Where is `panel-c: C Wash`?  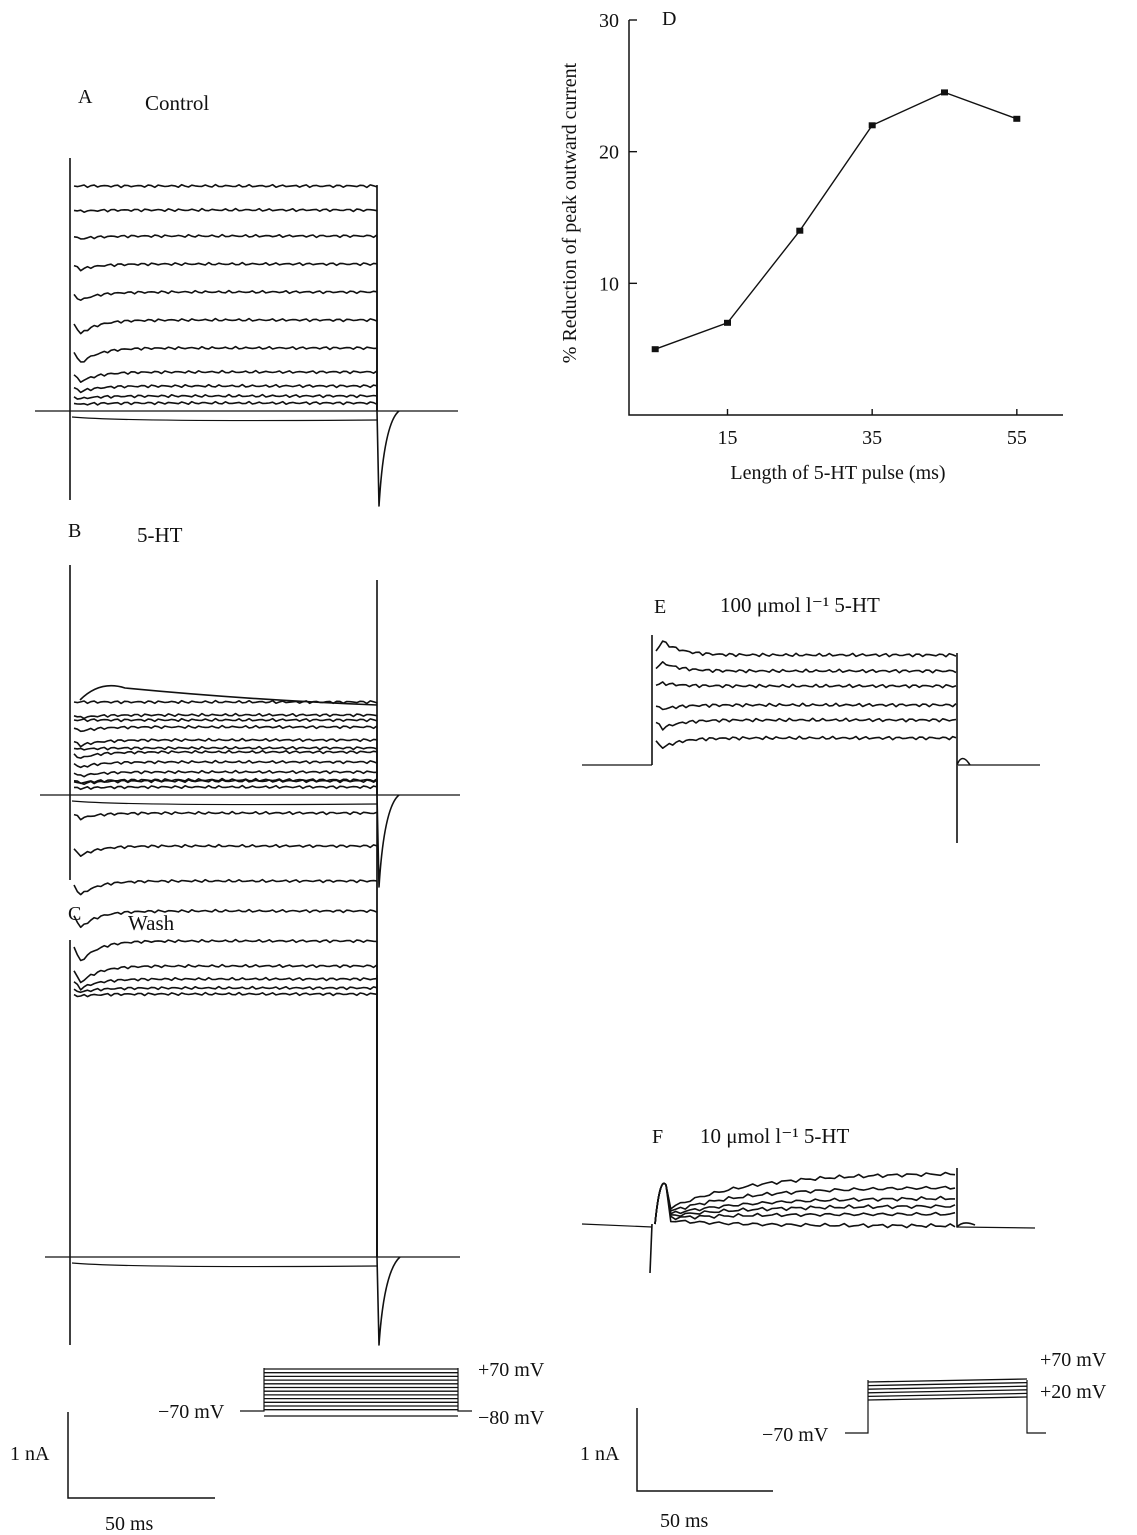
panel-c: C Wash is located at coordinates (252, 1031).